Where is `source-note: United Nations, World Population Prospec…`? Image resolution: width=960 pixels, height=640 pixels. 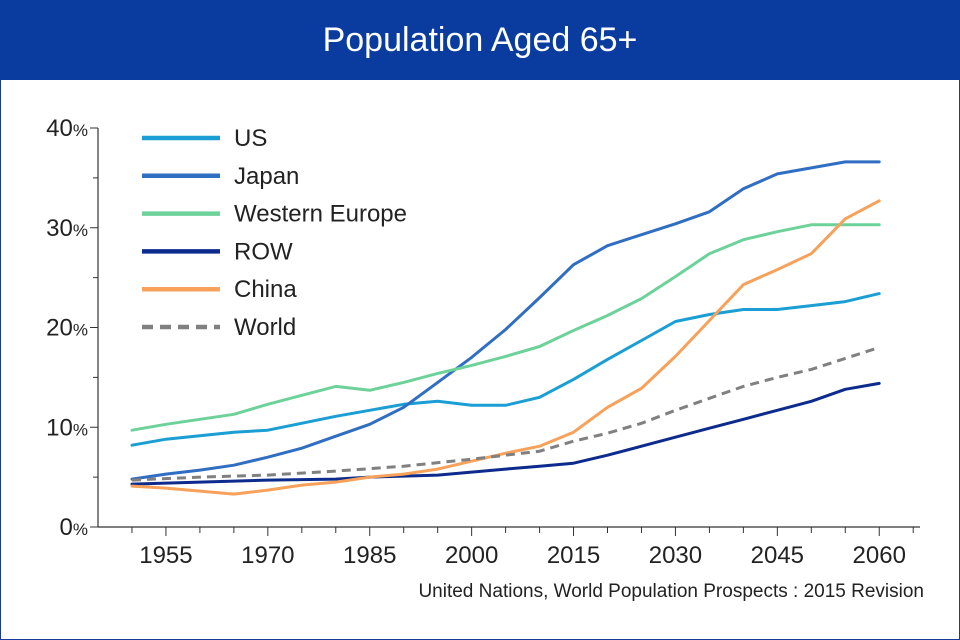 source-note: United Nations, World Population Prospec… is located at coordinates (671, 591).